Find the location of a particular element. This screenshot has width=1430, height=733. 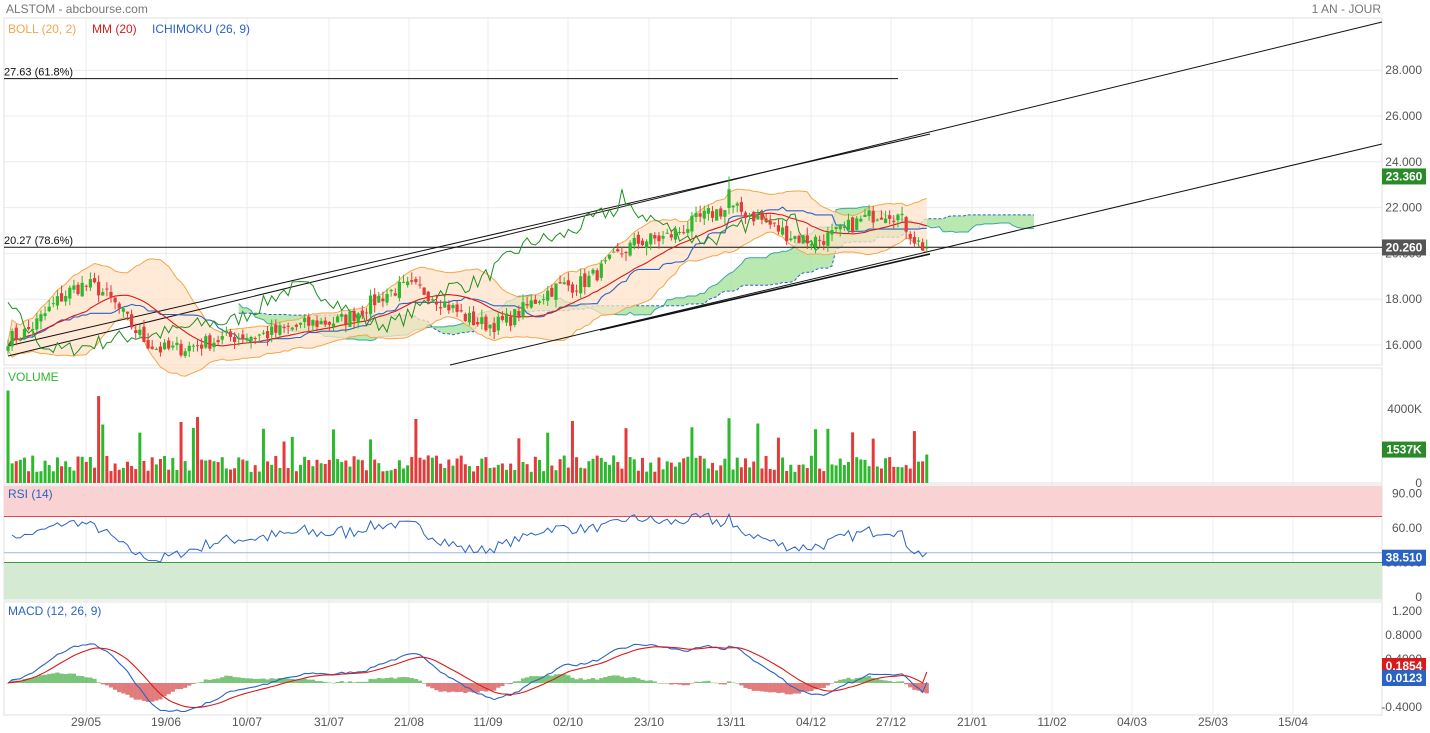

macd-line is located at coordinates (467, 678).